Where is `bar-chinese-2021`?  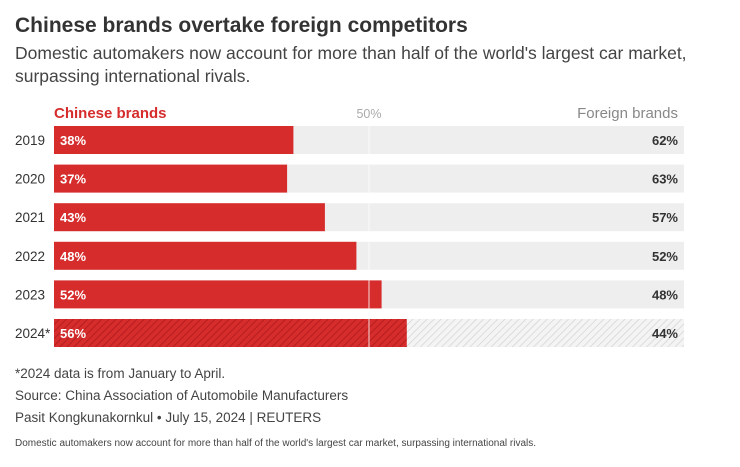 bar-chinese-2021 is located at coordinates (189, 217).